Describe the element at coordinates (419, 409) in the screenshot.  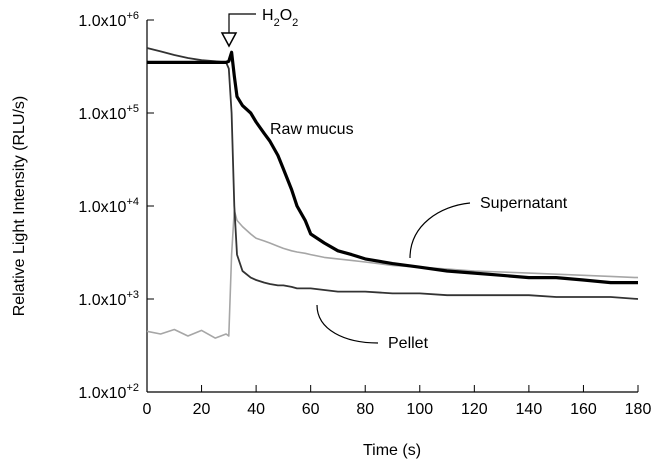
I see `x-tick-label: 100` at that location.